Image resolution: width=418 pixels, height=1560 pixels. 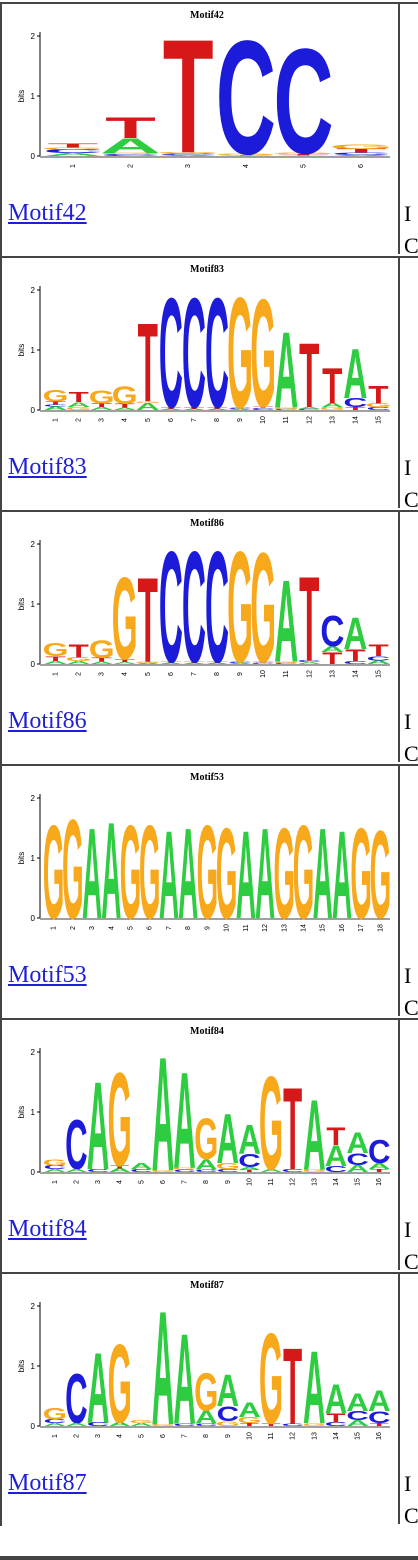 What do you see at coordinates (408, 975) in the screenshot?
I see `next-column-text: I` at bounding box center [408, 975].